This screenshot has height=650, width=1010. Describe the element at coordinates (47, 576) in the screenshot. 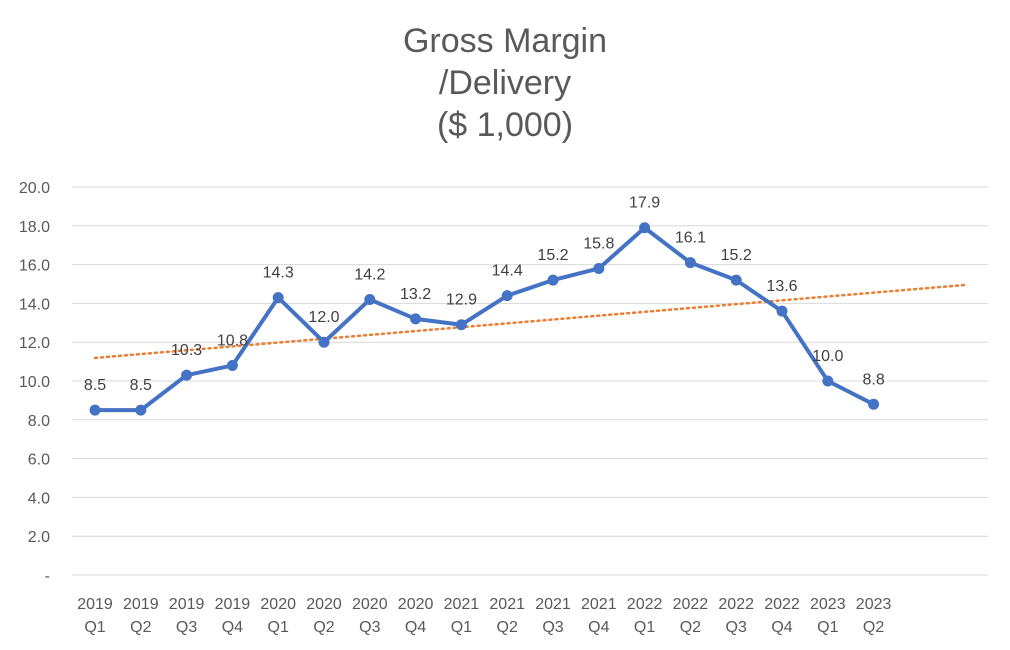

I see `y-tick-label: -` at that location.